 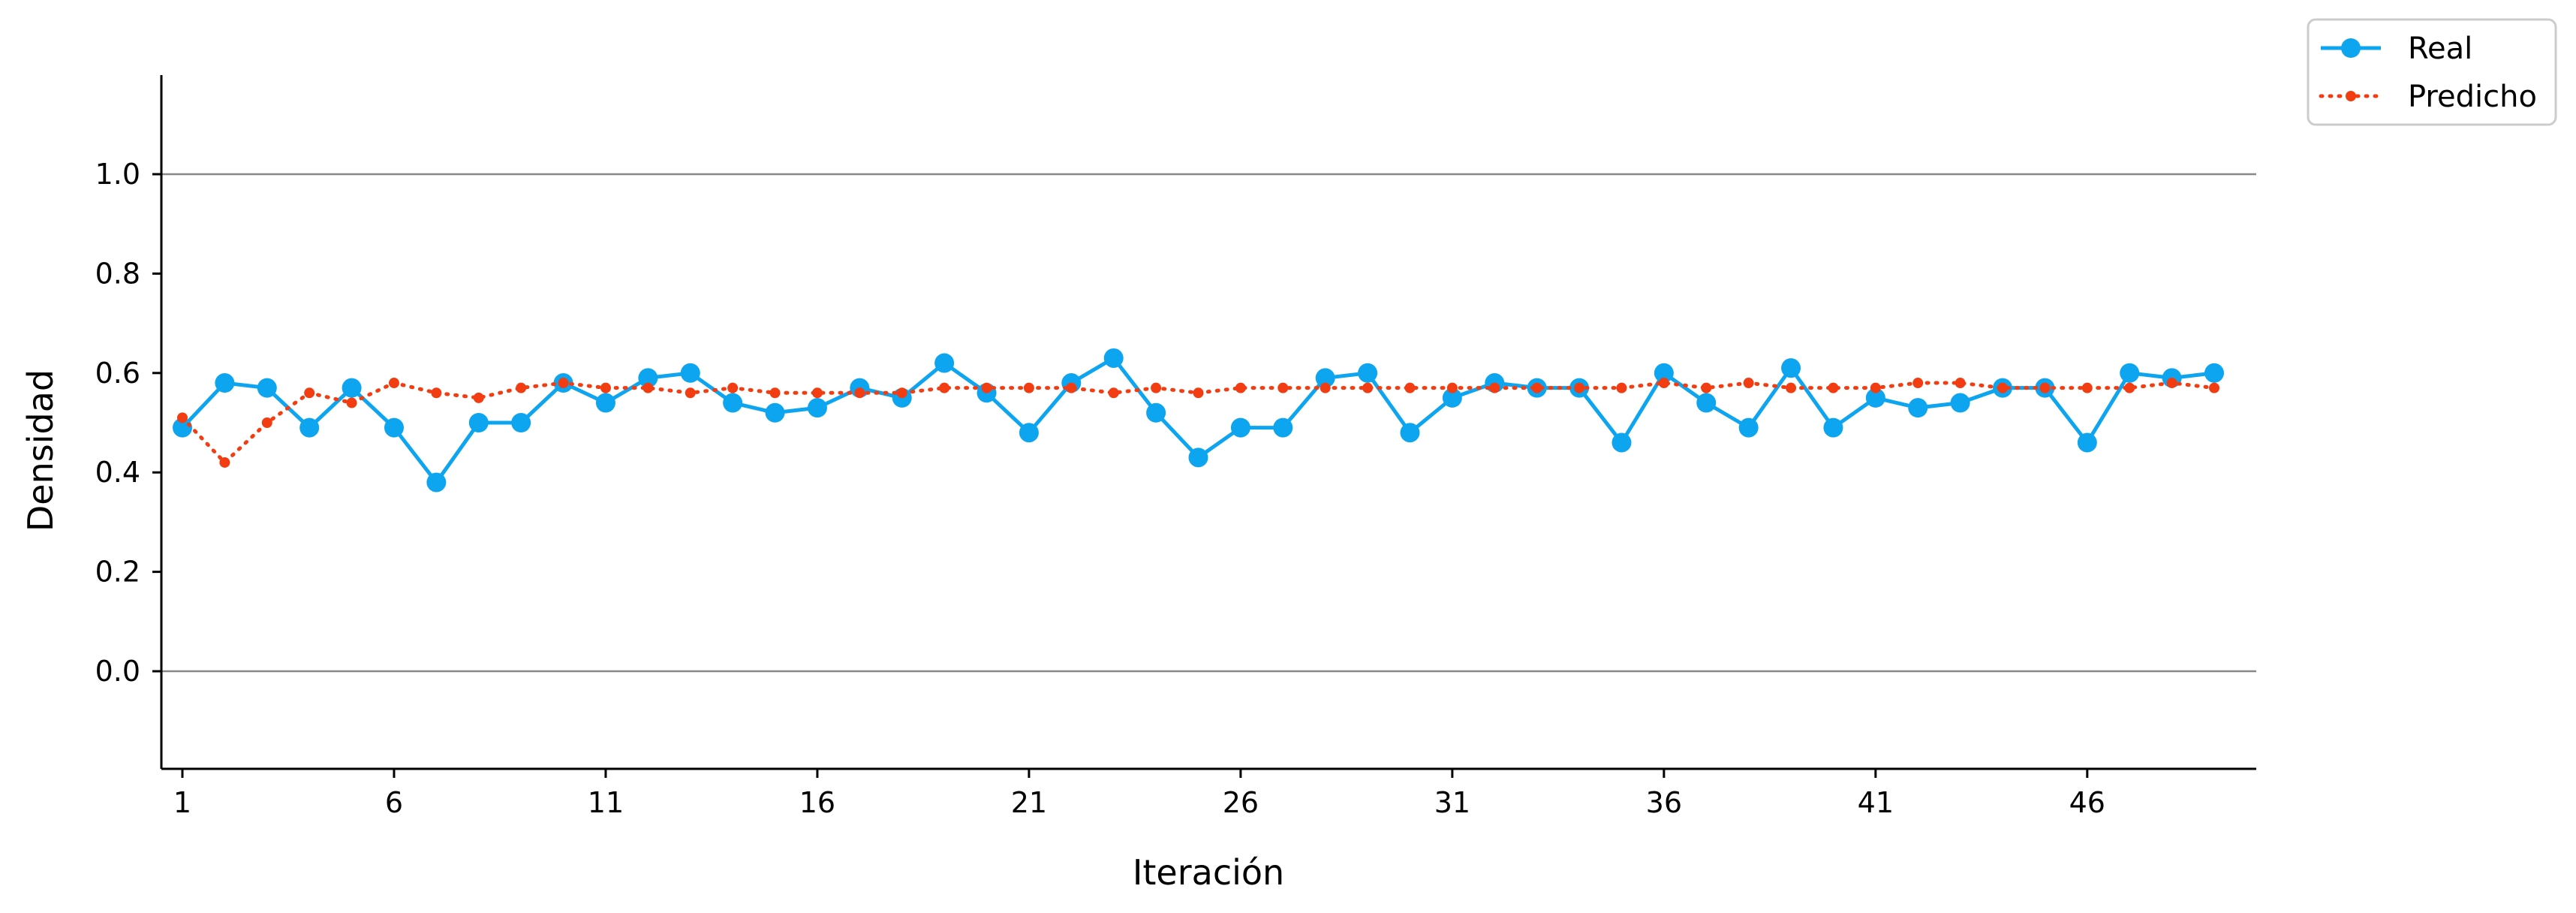 What do you see at coordinates (118, 572) in the screenshot?
I see `y-tick-label: 0.2` at bounding box center [118, 572].